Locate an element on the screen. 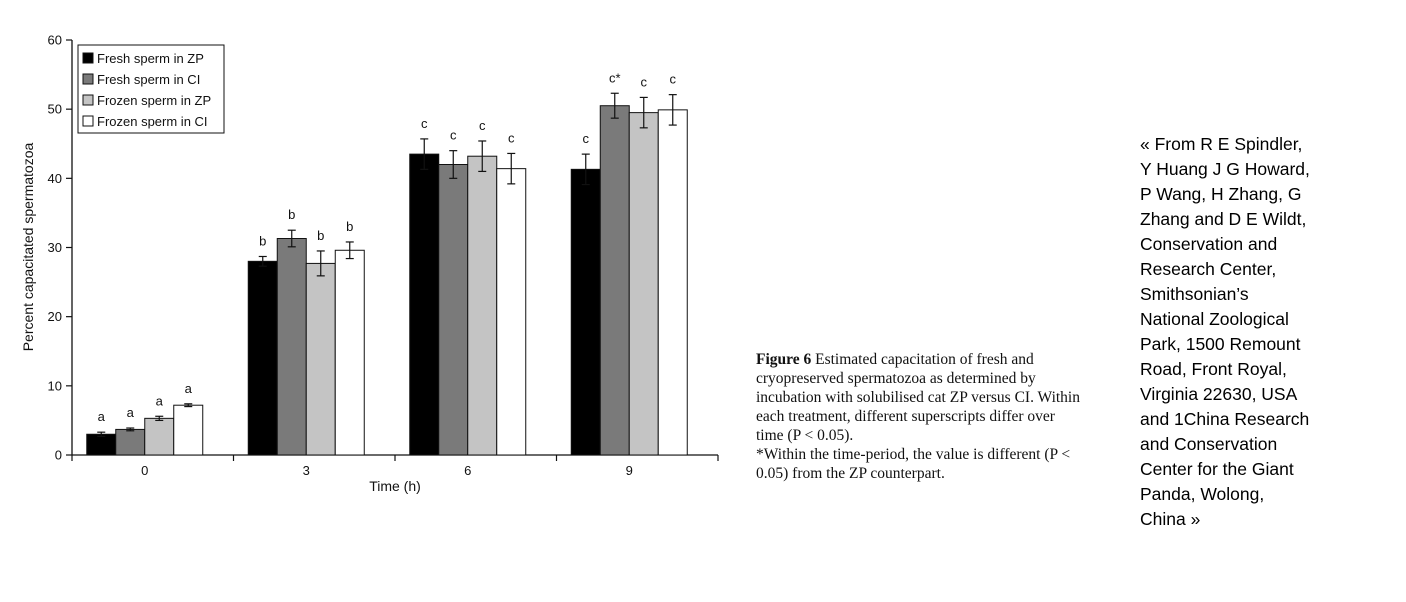  x-tick-label: 6 is located at coordinates (467, 470).